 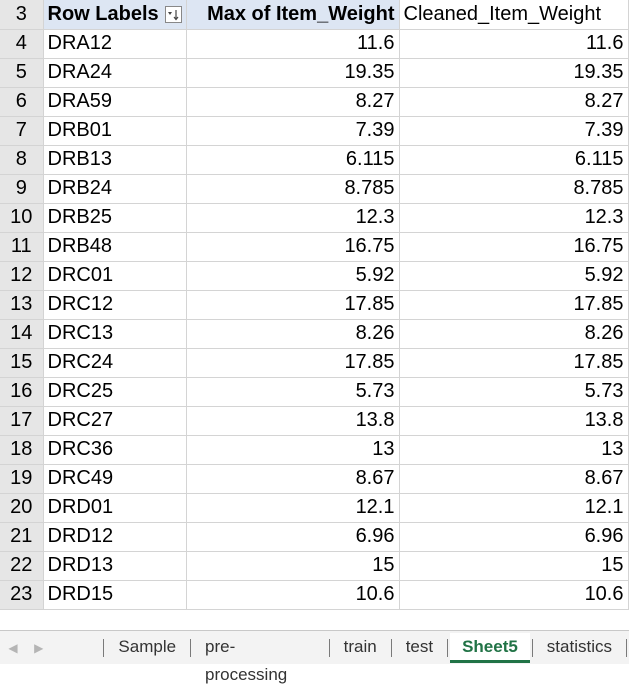 I want to click on table-row: 17 DRC27 13.8 13.8, so click(x=314, y=421).